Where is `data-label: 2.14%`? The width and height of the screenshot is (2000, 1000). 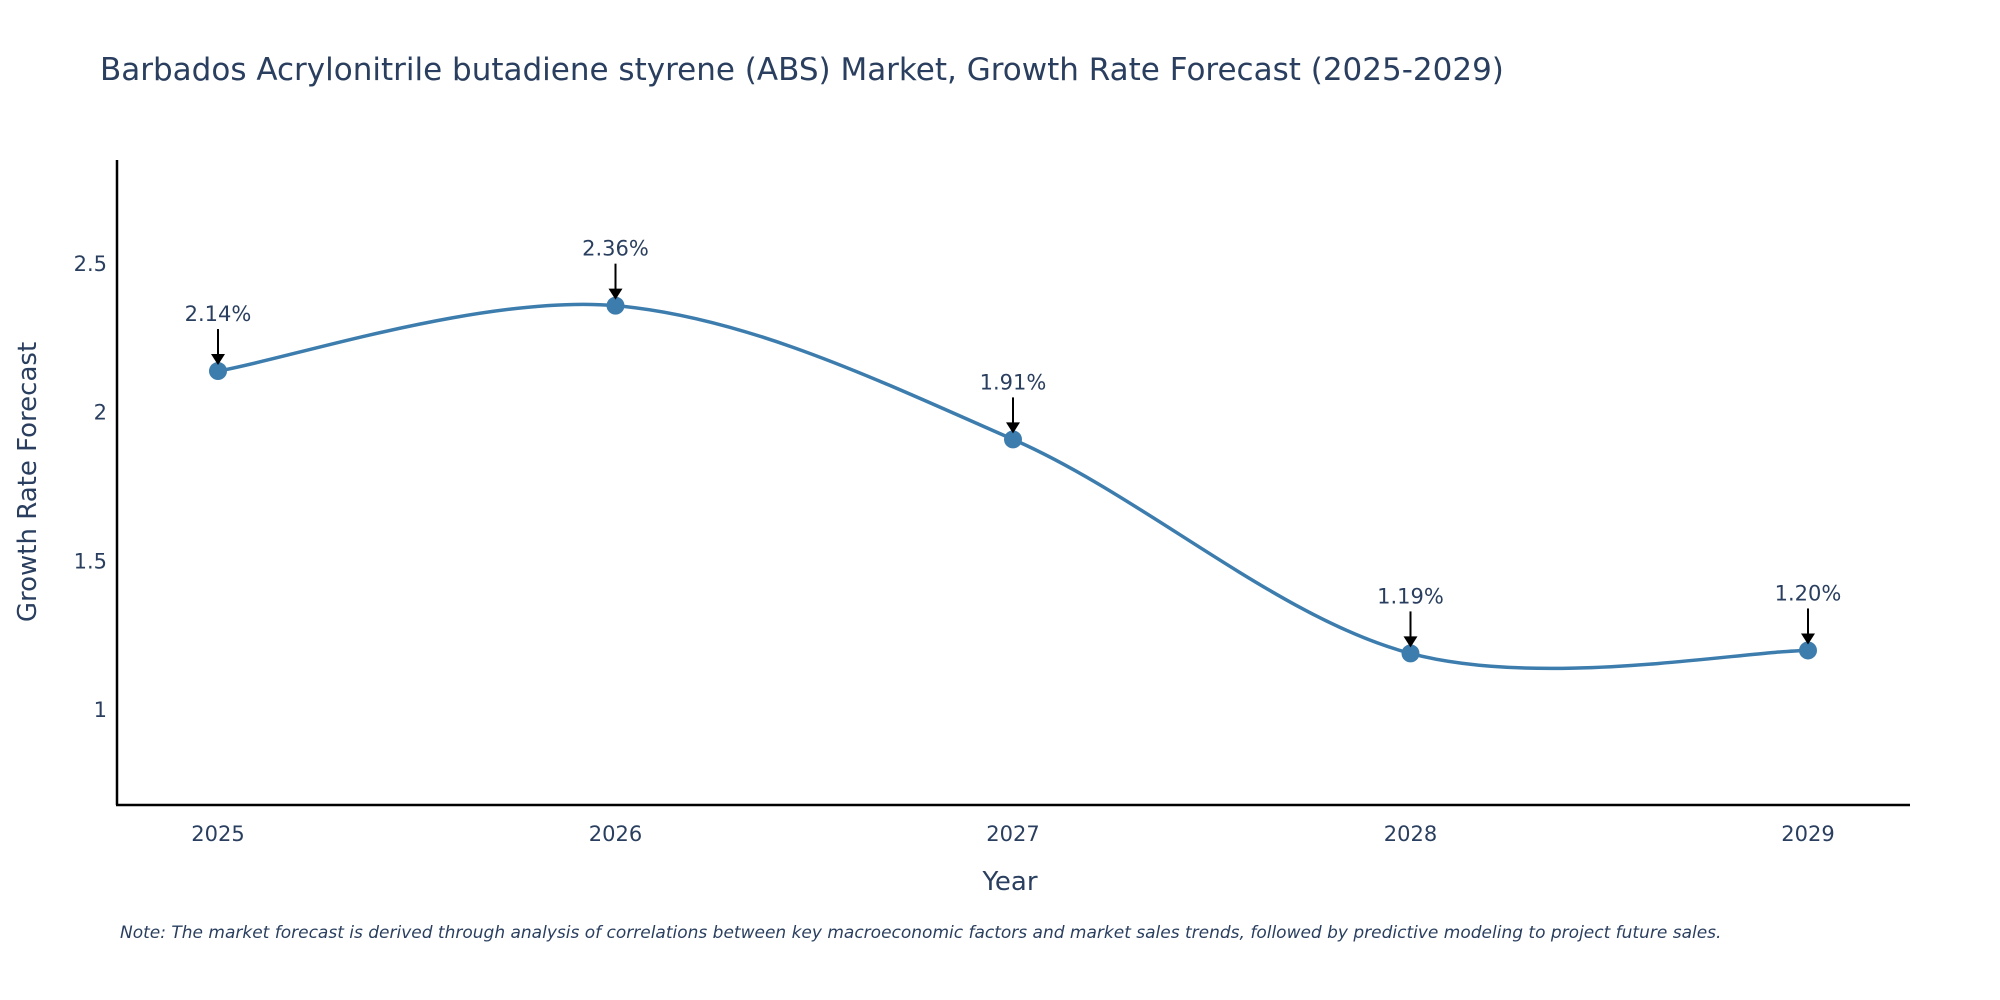
data-label: 2.14% is located at coordinates (218, 314).